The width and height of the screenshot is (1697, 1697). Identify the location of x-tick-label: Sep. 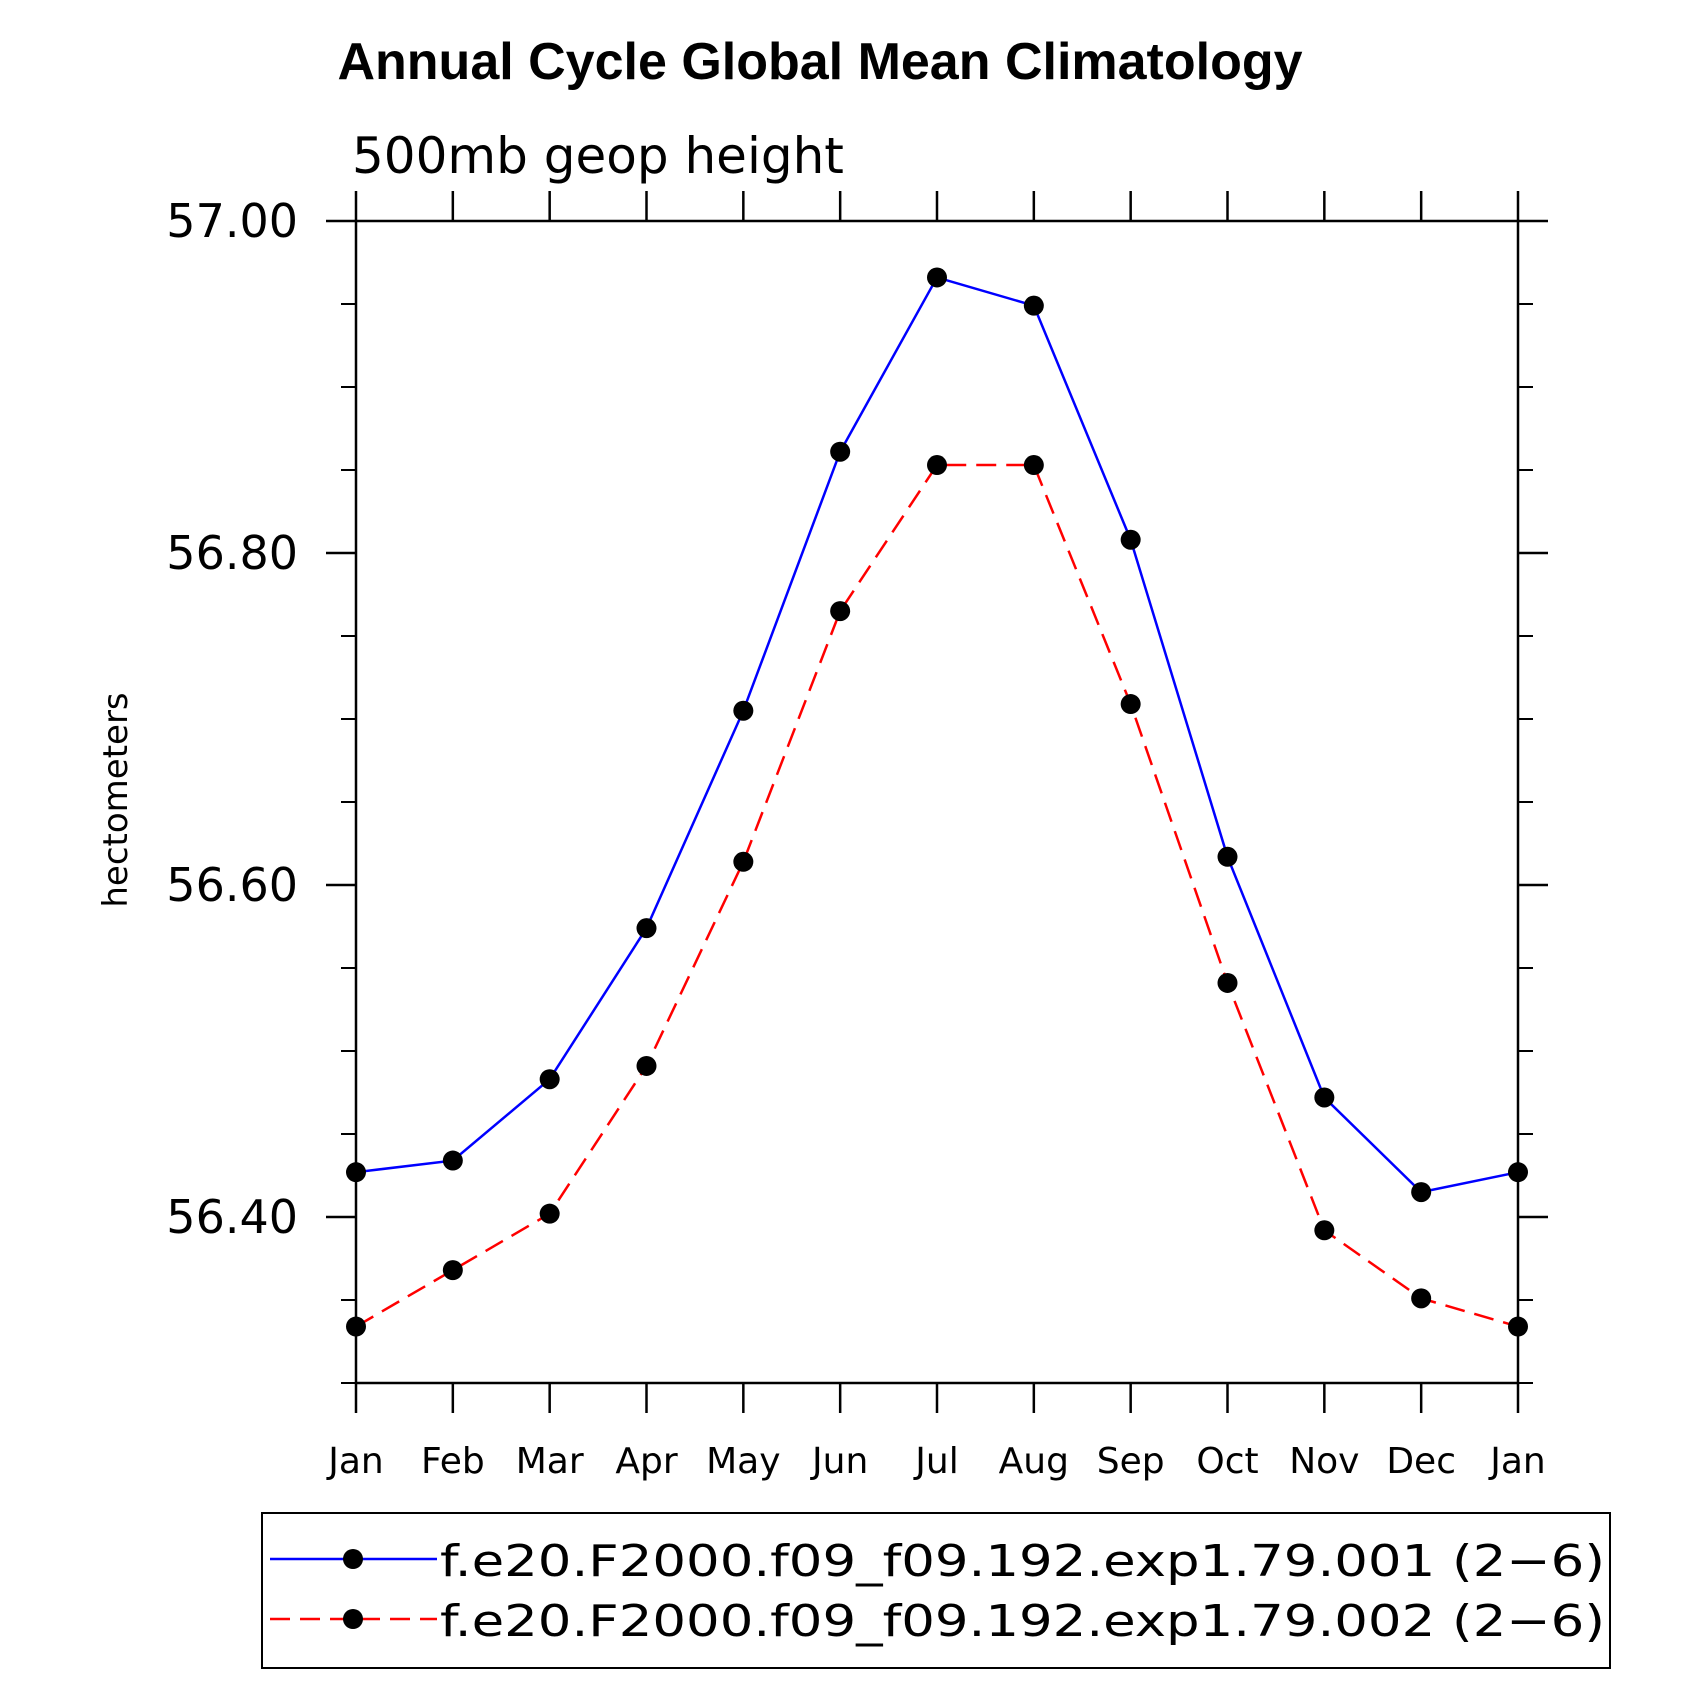
(1131, 1461).